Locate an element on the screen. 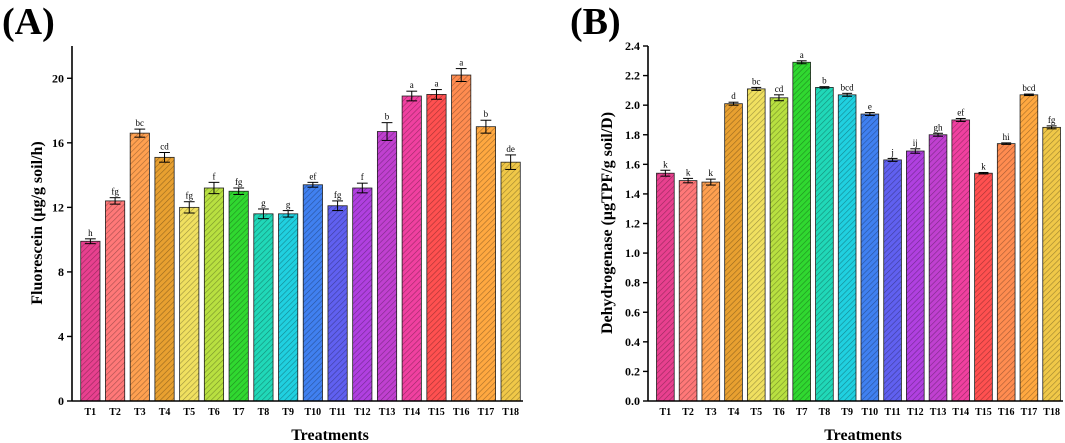 The image size is (1065, 443). sig-letter-a-T6: f is located at coordinates (213, 176).